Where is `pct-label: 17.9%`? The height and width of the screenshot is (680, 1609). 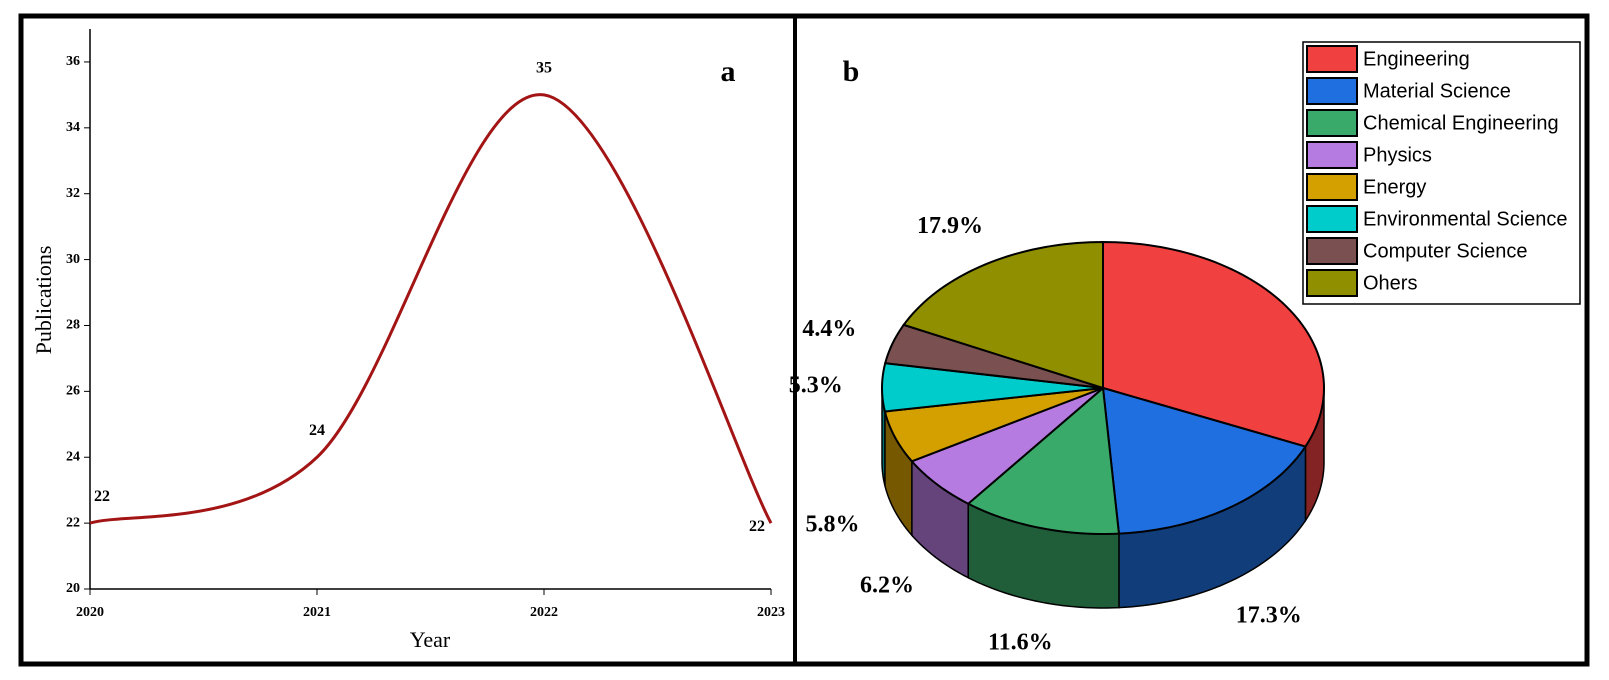 pct-label: 17.9% is located at coordinates (950, 226).